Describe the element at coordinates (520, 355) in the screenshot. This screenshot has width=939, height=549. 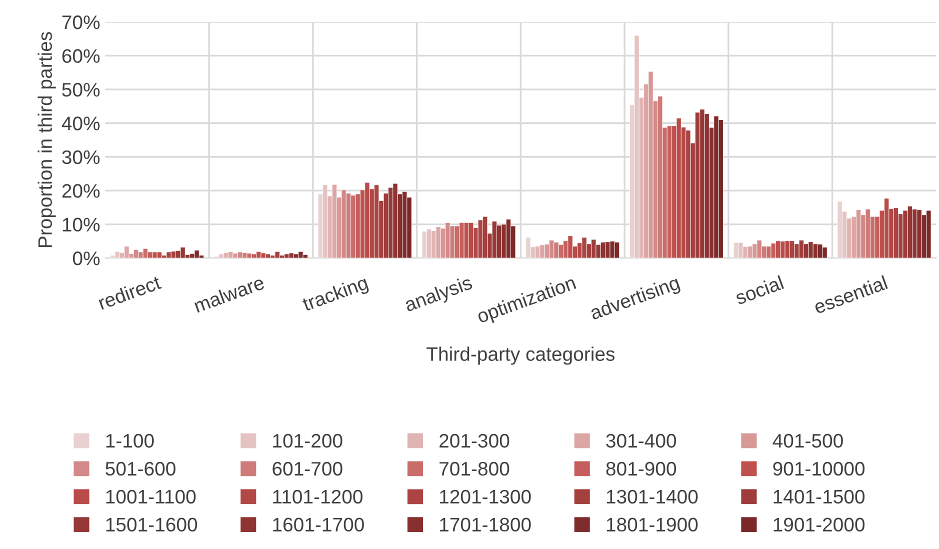
I see `x-axis-title: Third-party categories` at that location.